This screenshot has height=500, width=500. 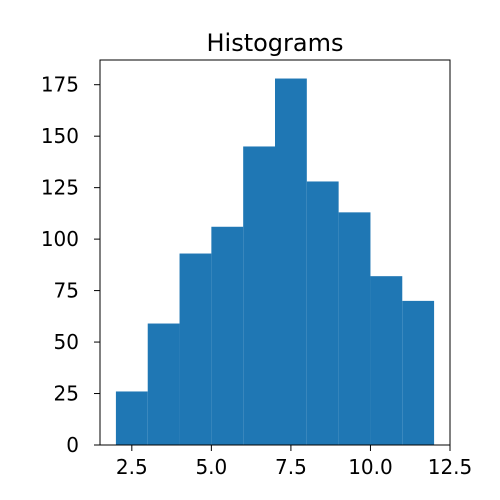 What do you see at coordinates (72, 445) in the screenshot?
I see `y-tick-label: 0` at bounding box center [72, 445].